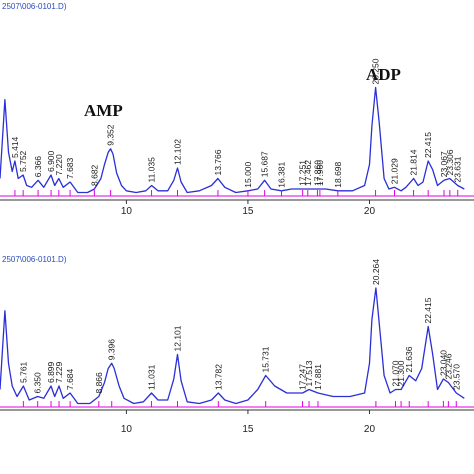  Describe the element at coordinates (450, 162) in the screenshot. I see `peak-label: 23.306` at that location.